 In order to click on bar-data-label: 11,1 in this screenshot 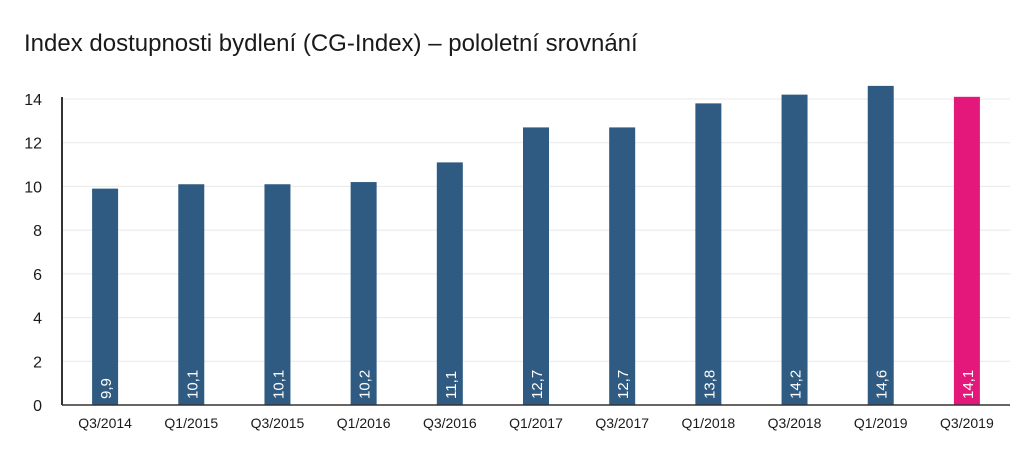, I will do `click(451, 385)`.